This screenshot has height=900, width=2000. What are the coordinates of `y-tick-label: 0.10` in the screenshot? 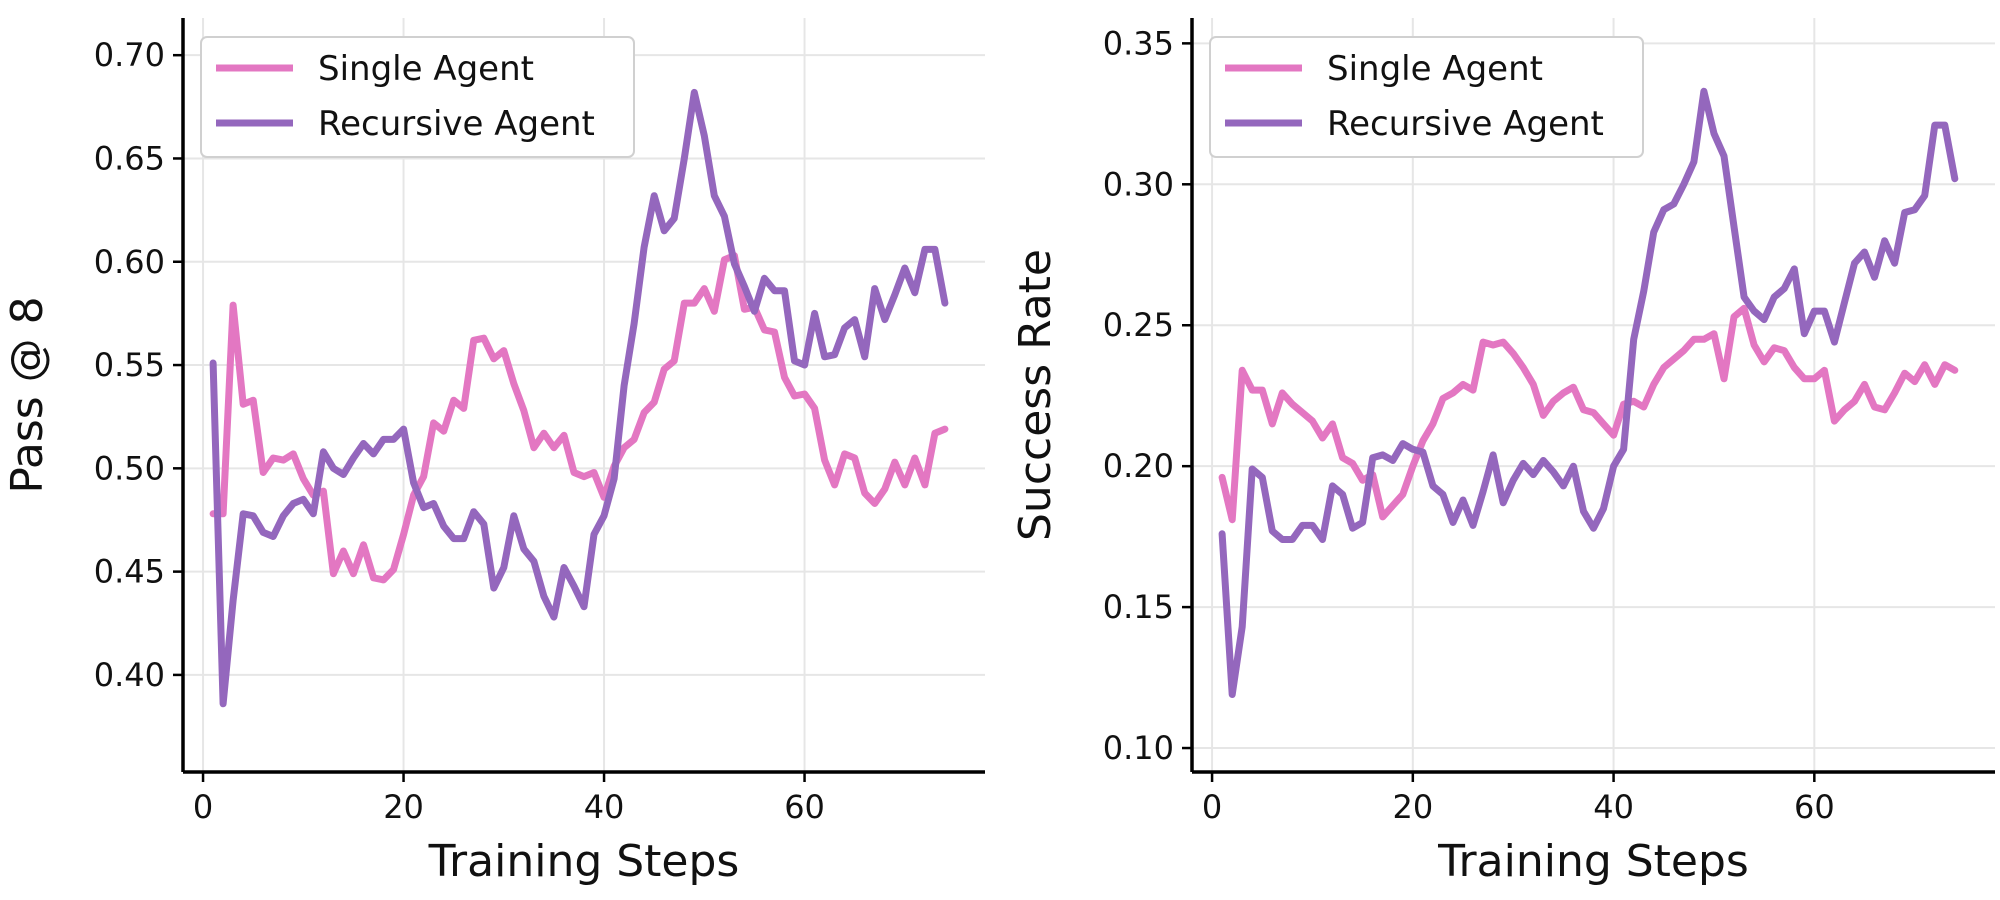 It's located at (1138, 748).